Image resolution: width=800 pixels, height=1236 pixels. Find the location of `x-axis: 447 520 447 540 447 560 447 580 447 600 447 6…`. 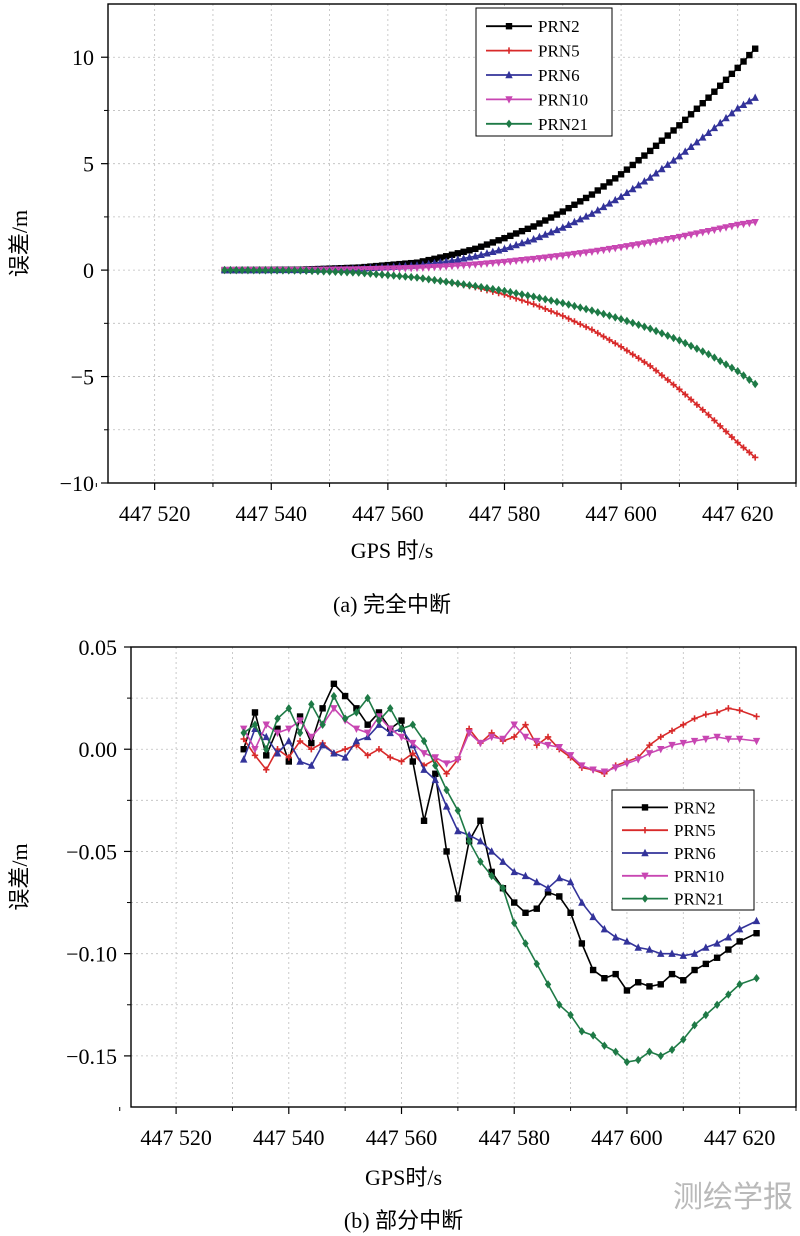

x-axis: 447 520 447 540 447 560 447 580 447 600 447 6… is located at coordinates (458, 1128).